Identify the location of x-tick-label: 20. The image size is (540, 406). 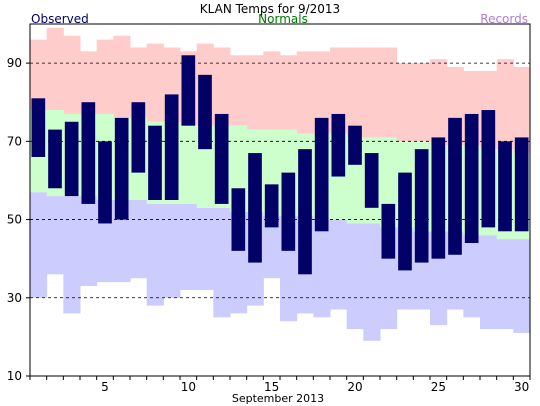
(354, 387).